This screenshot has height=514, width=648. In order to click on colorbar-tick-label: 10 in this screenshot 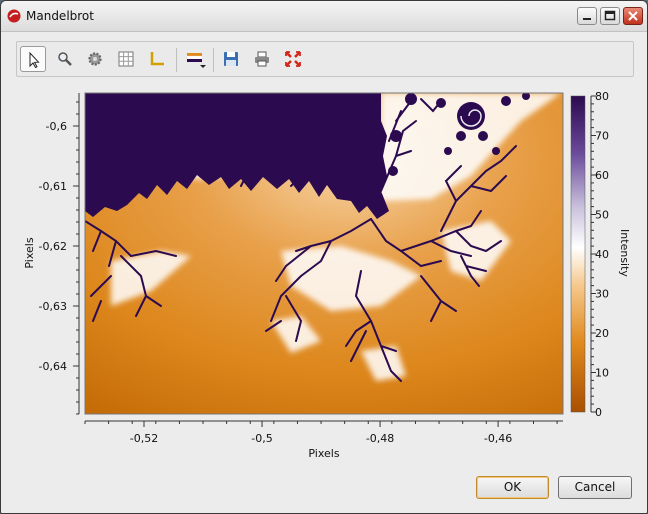, I will do `click(602, 373)`.